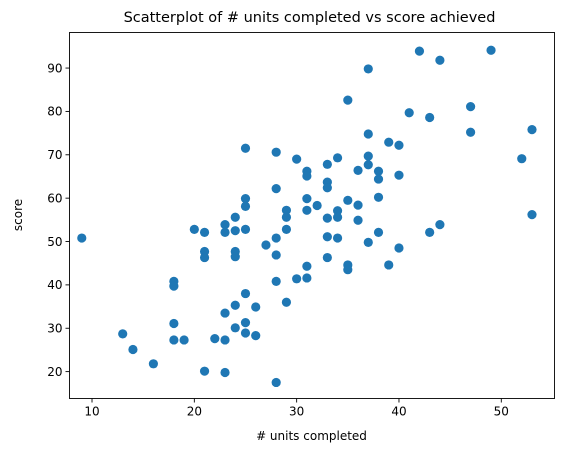 This screenshot has height=453, width=563. What do you see at coordinates (194, 412) in the screenshot?
I see `x-tick-label: 20` at bounding box center [194, 412].